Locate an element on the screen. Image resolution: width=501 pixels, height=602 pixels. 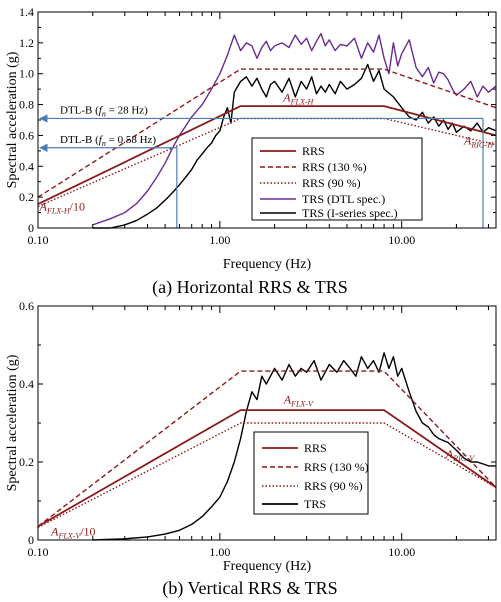
legend-label-trs-dtl: TRS (DTL spec.) is located at coordinates (343, 199).